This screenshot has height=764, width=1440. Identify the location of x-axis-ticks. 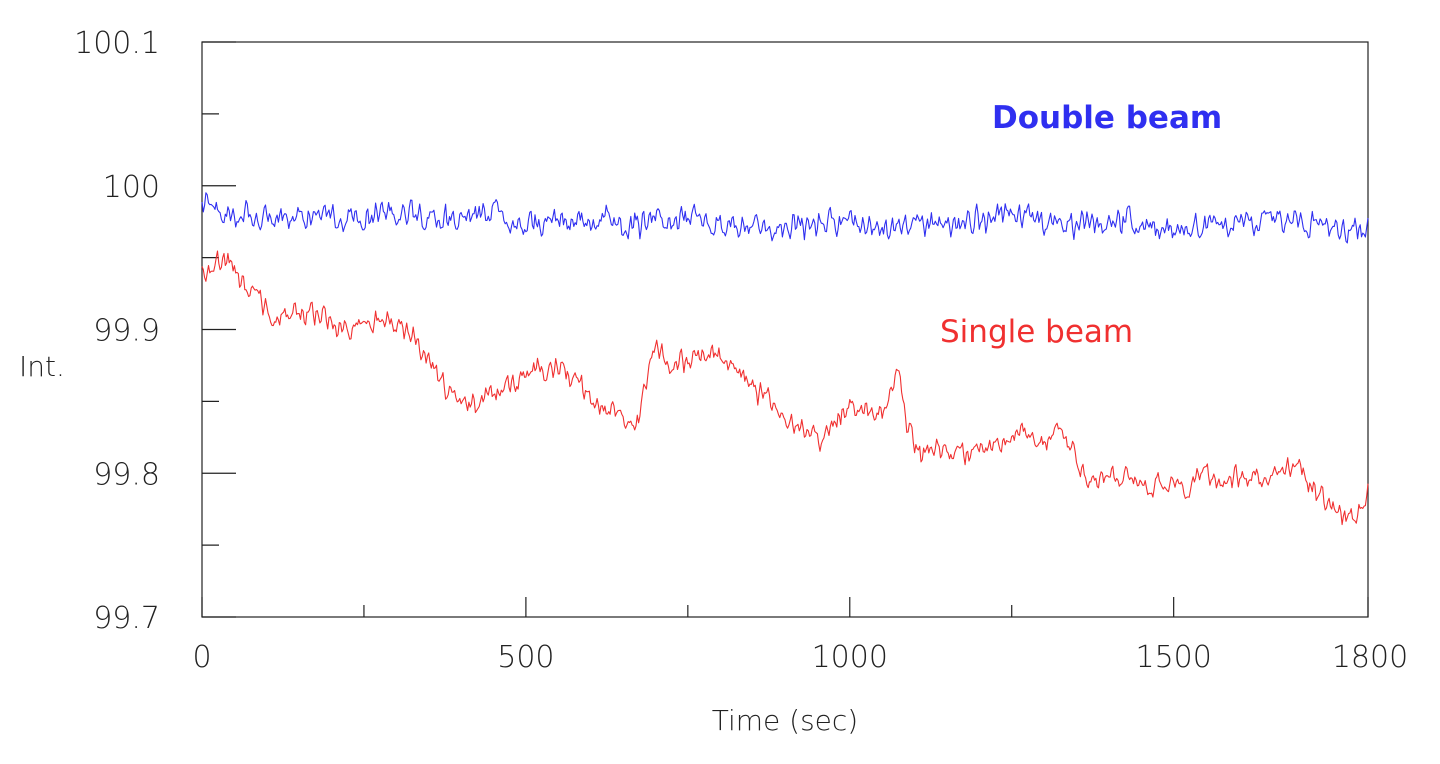
(785, 607).